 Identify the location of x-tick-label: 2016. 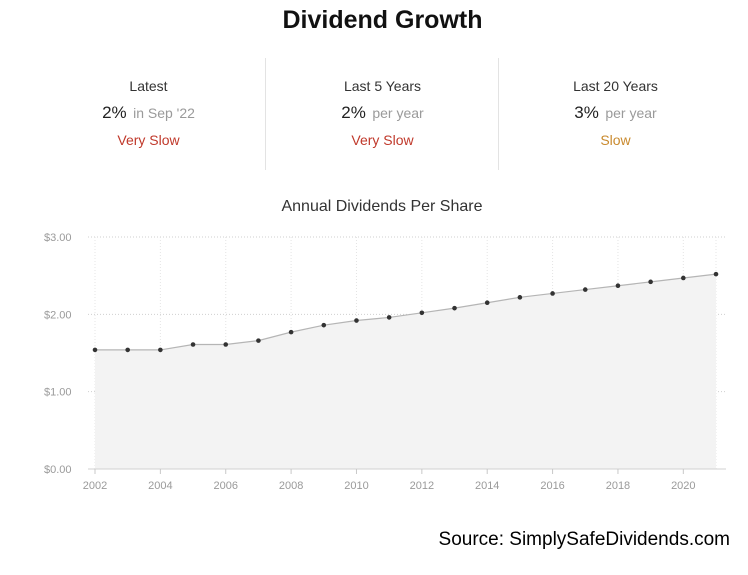
(552, 486).